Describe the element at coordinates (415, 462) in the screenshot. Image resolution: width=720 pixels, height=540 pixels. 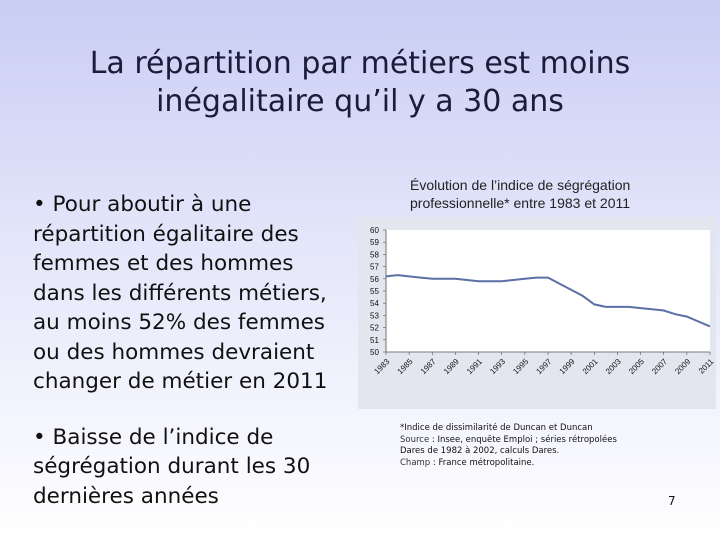
I see `champ-label: Champ` at that location.